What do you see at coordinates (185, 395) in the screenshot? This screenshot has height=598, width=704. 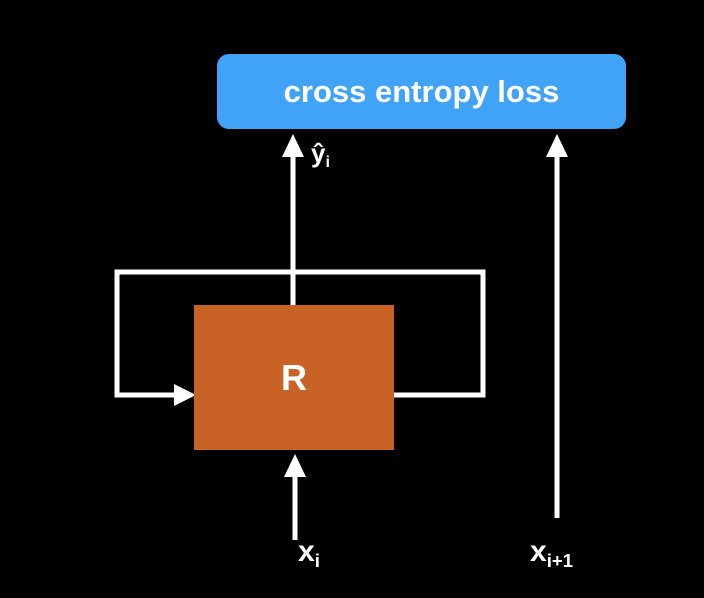 I see `recurrent-loop-arrowhead` at bounding box center [185, 395].